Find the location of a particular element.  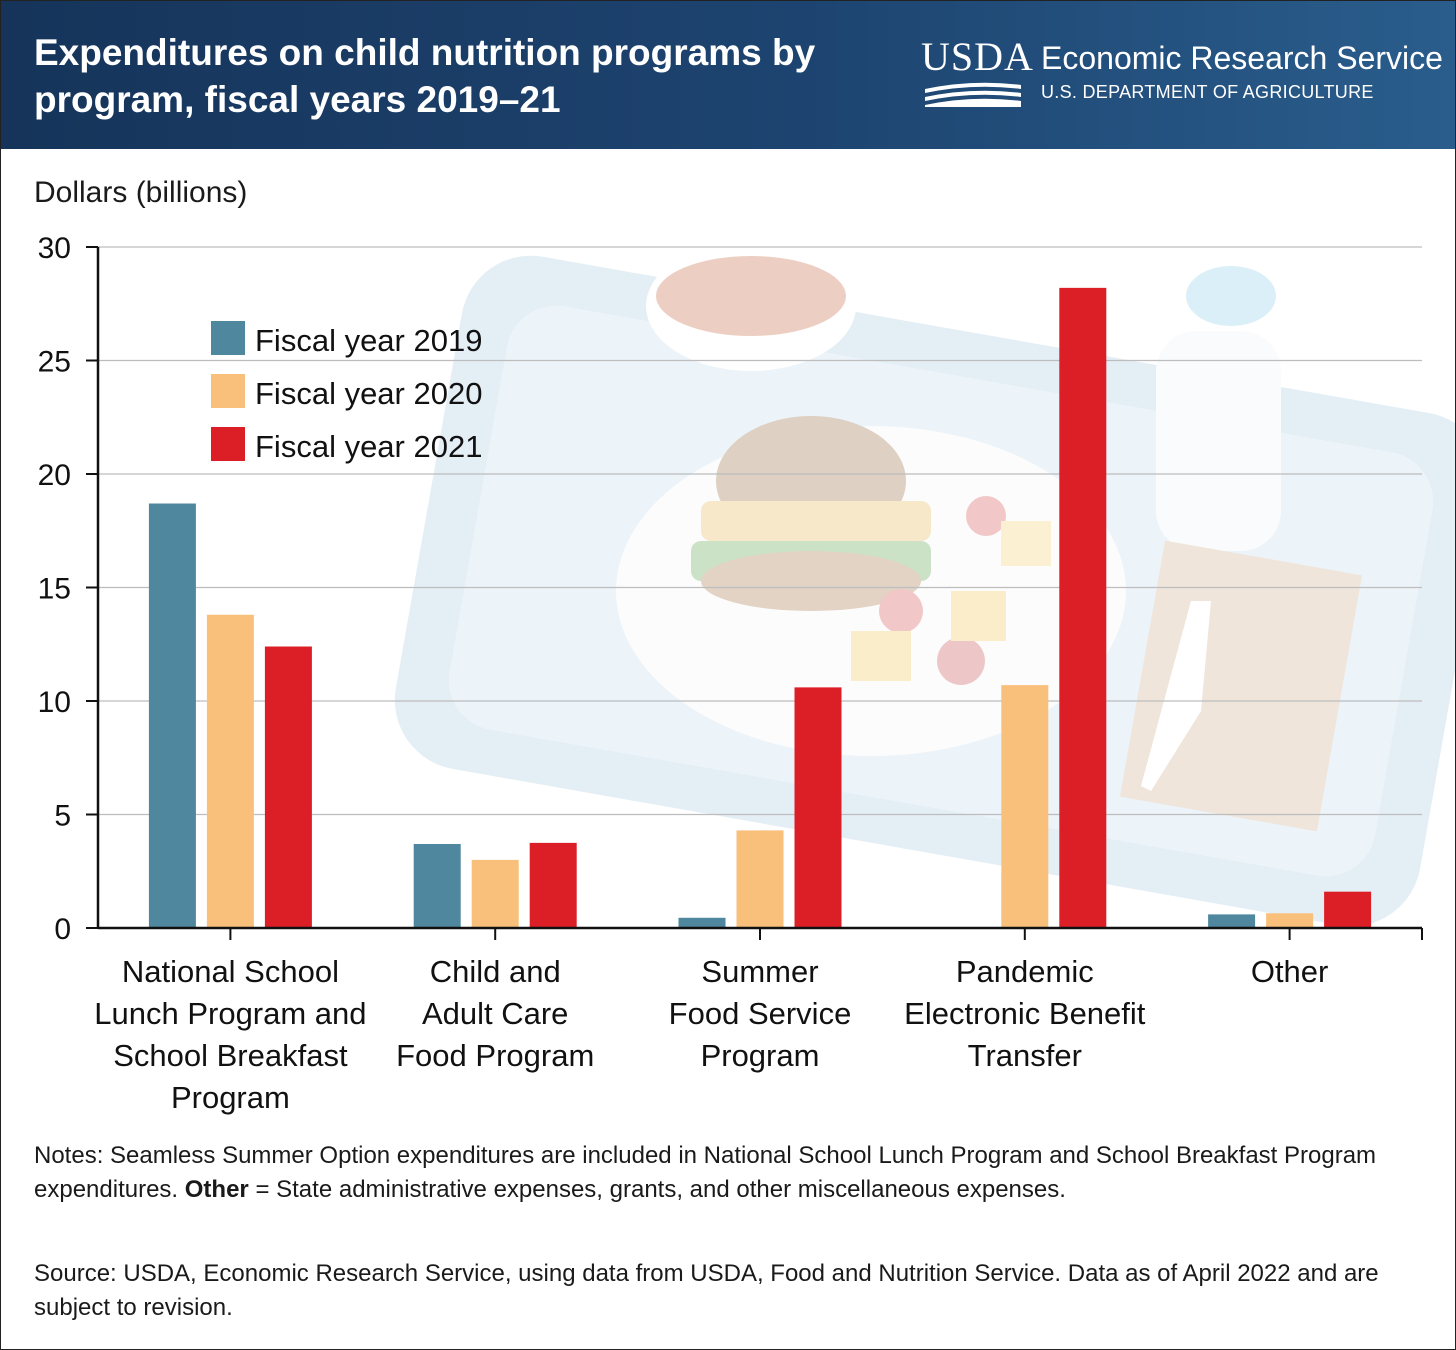

notes-bold: Other is located at coordinates (216, 1189).